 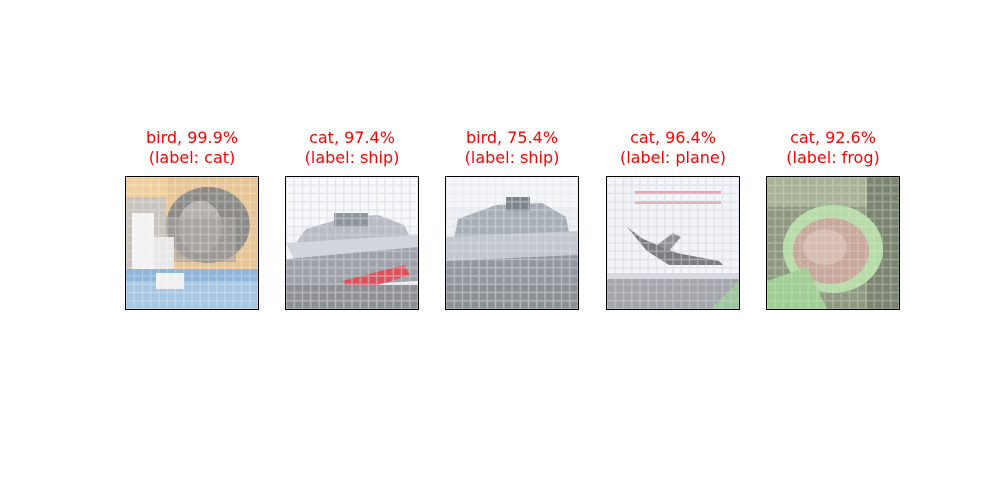 What do you see at coordinates (192, 157) in the screenshot?
I see `true-label-text: (label: cat)` at bounding box center [192, 157].